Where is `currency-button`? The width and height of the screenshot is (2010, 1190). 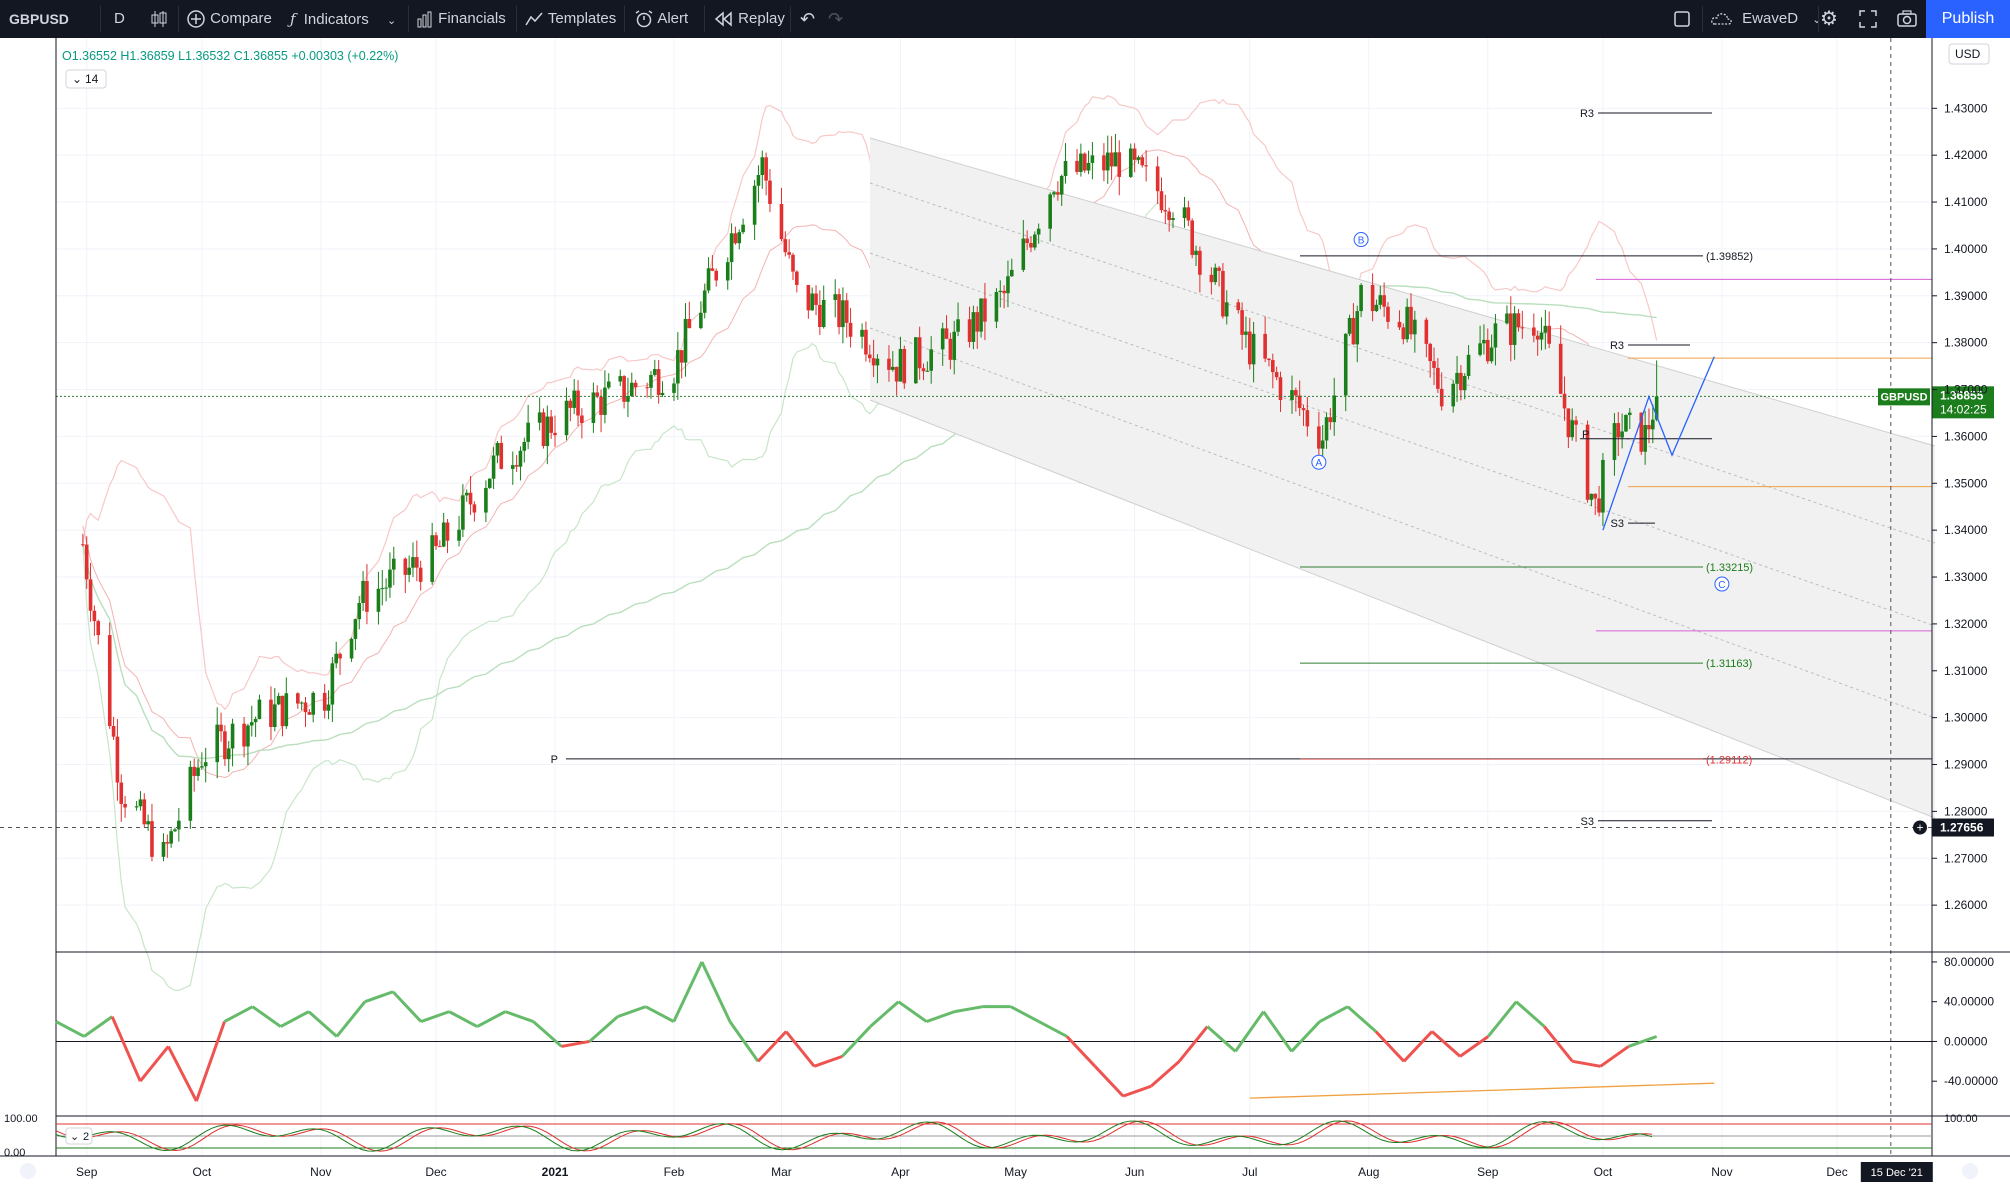 currency-button is located at coordinates (1969, 54).